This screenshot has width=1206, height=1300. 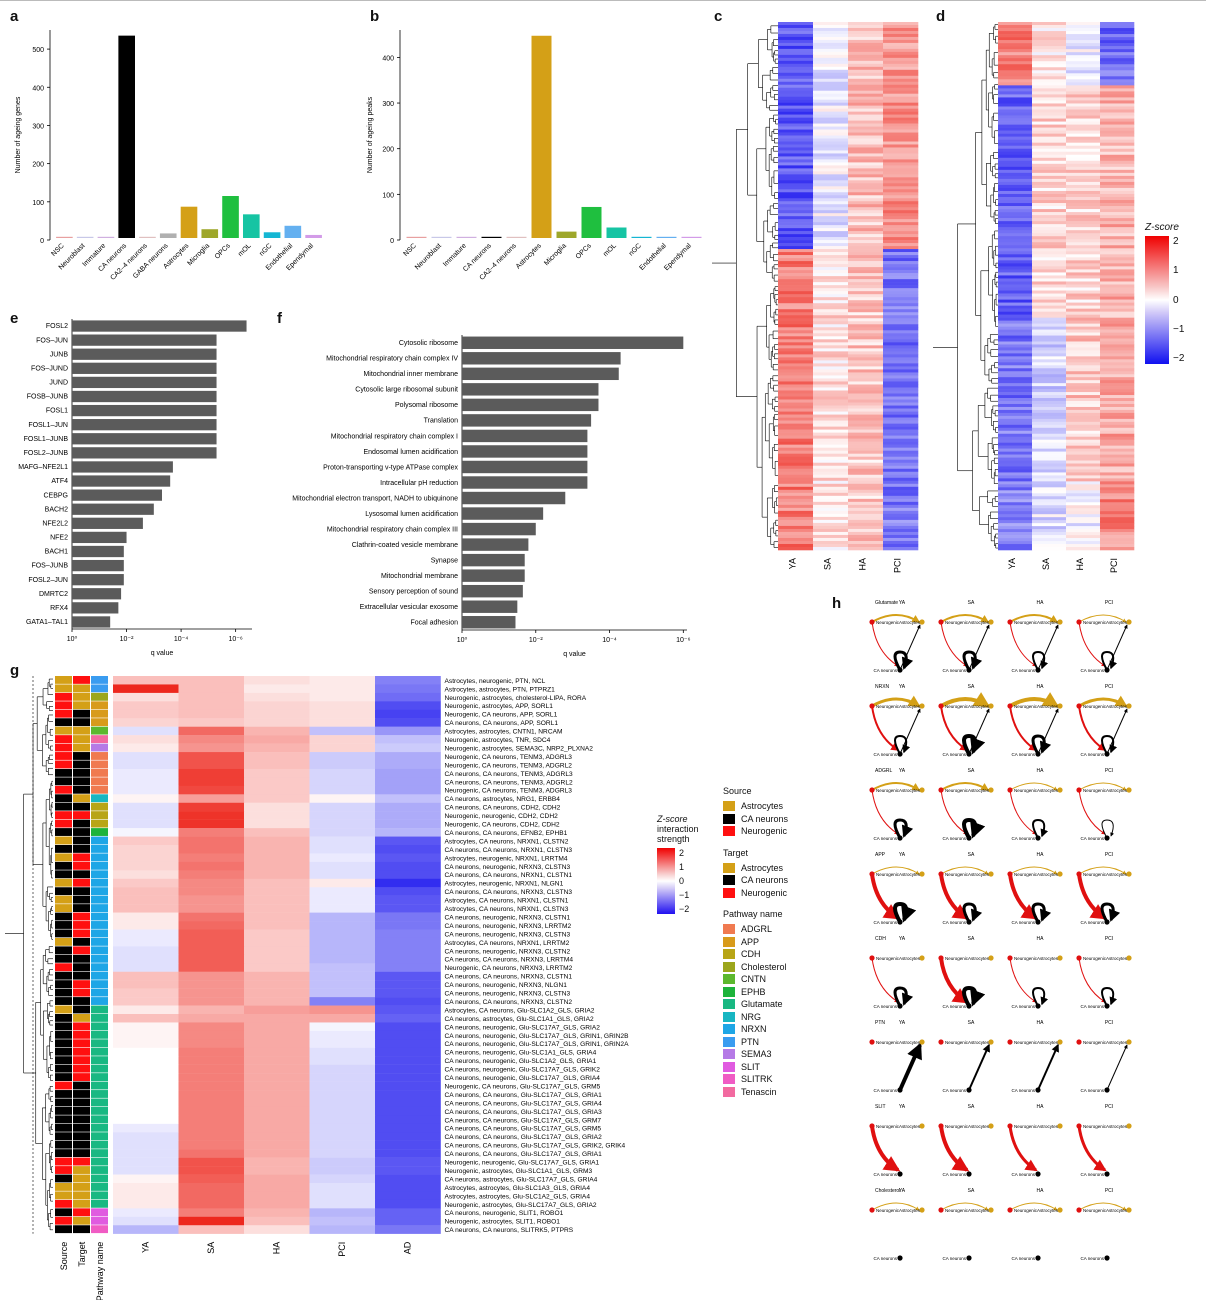 What do you see at coordinates (58, 383) in the screenshot?
I see `e-category-label: JUND` at bounding box center [58, 383].